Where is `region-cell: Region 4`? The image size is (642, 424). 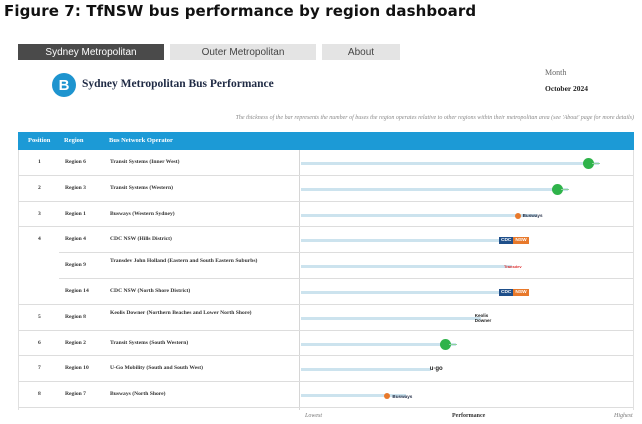 region-cell: Region 4 is located at coordinates (75, 239).